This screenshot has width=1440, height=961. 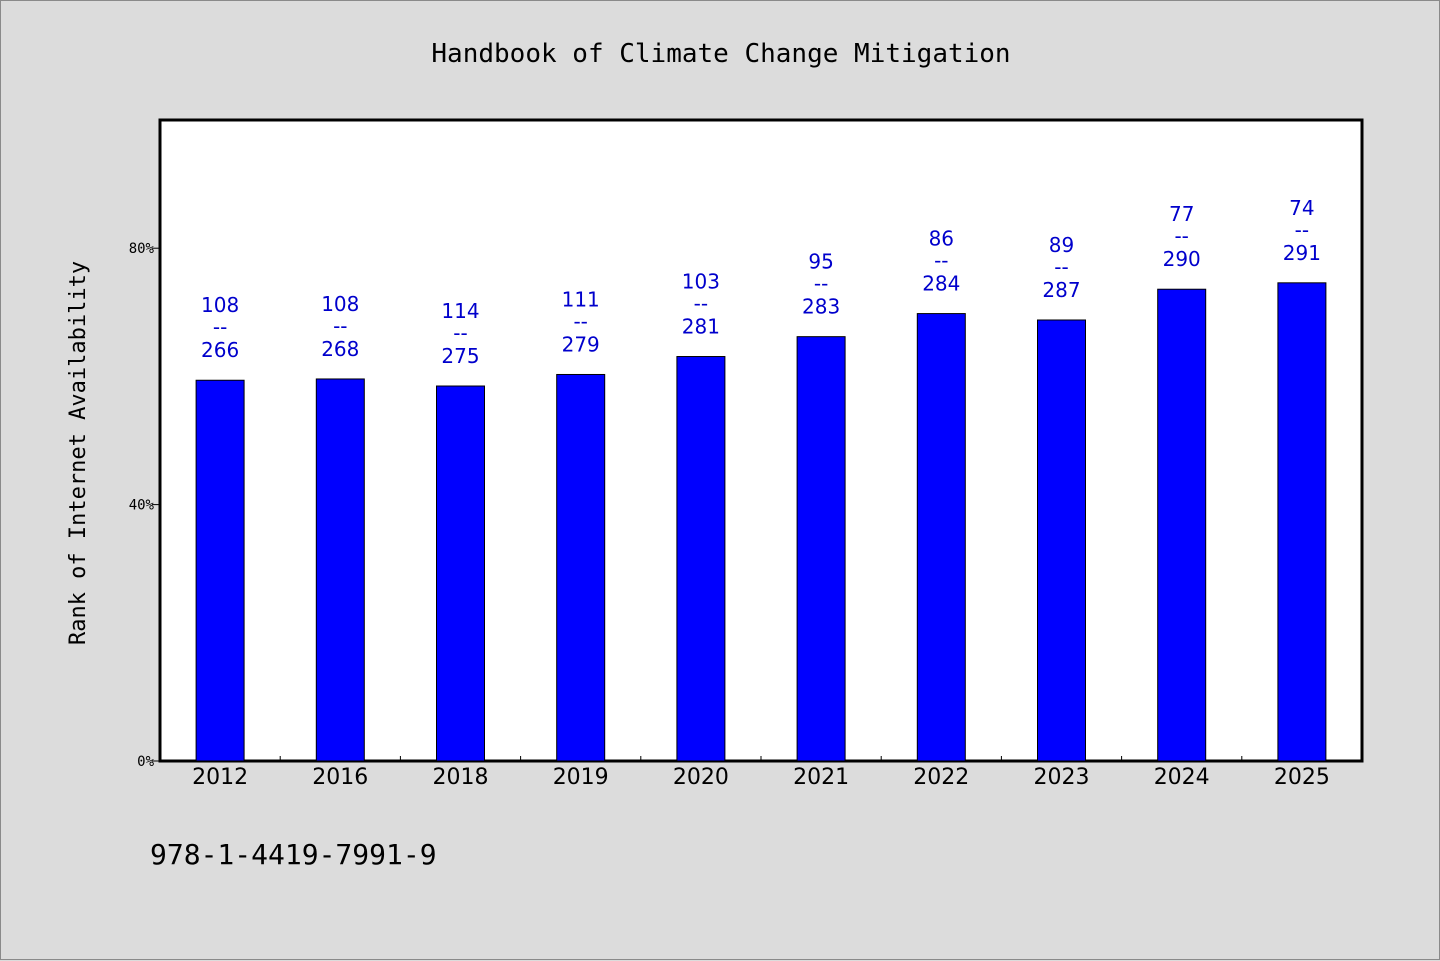 What do you see at coordinates (1062, 777) in the screenshot?
I see `x-tick-label: 2023` at bounding box center [1062, 777].